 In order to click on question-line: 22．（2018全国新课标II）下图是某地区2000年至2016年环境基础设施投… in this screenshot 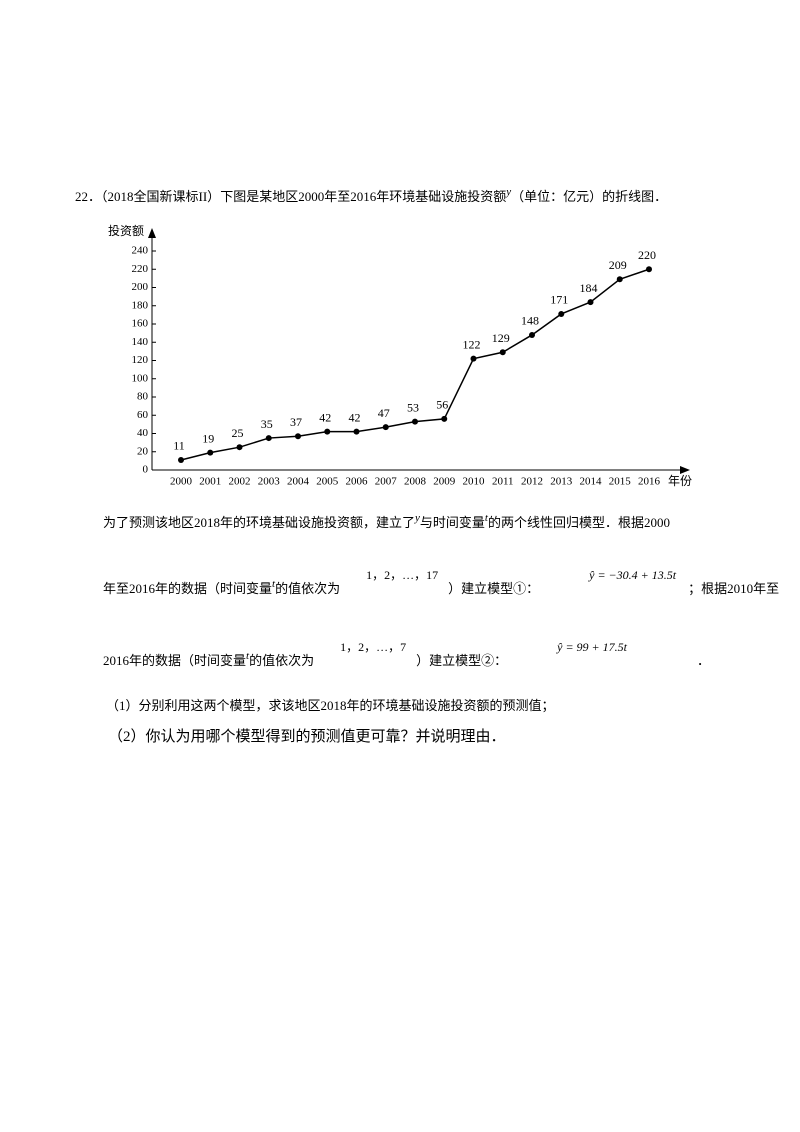, I will do `click(371, 195)`.